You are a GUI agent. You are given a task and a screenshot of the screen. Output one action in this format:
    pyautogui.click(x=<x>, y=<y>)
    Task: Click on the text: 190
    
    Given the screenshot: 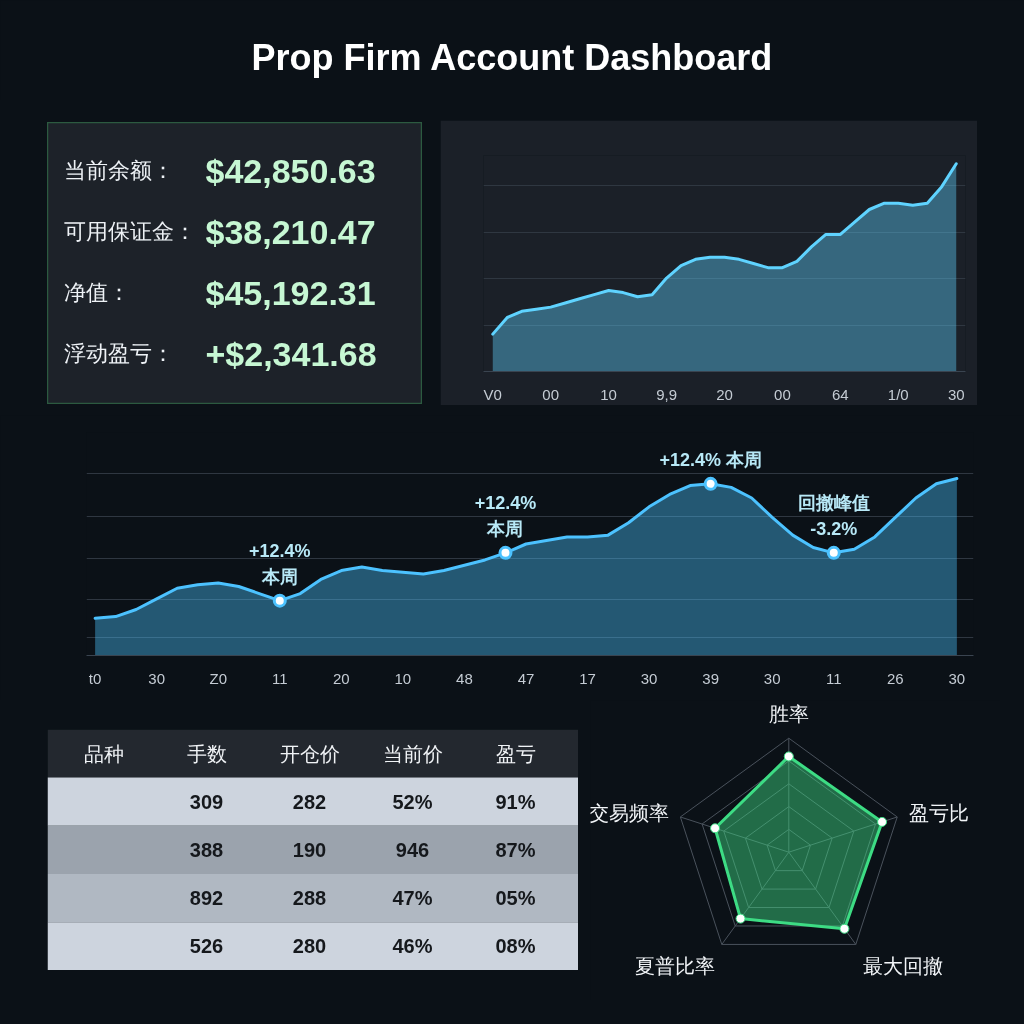 What is the action you would take?
    pyautogui.click(x=309, y=849)
    